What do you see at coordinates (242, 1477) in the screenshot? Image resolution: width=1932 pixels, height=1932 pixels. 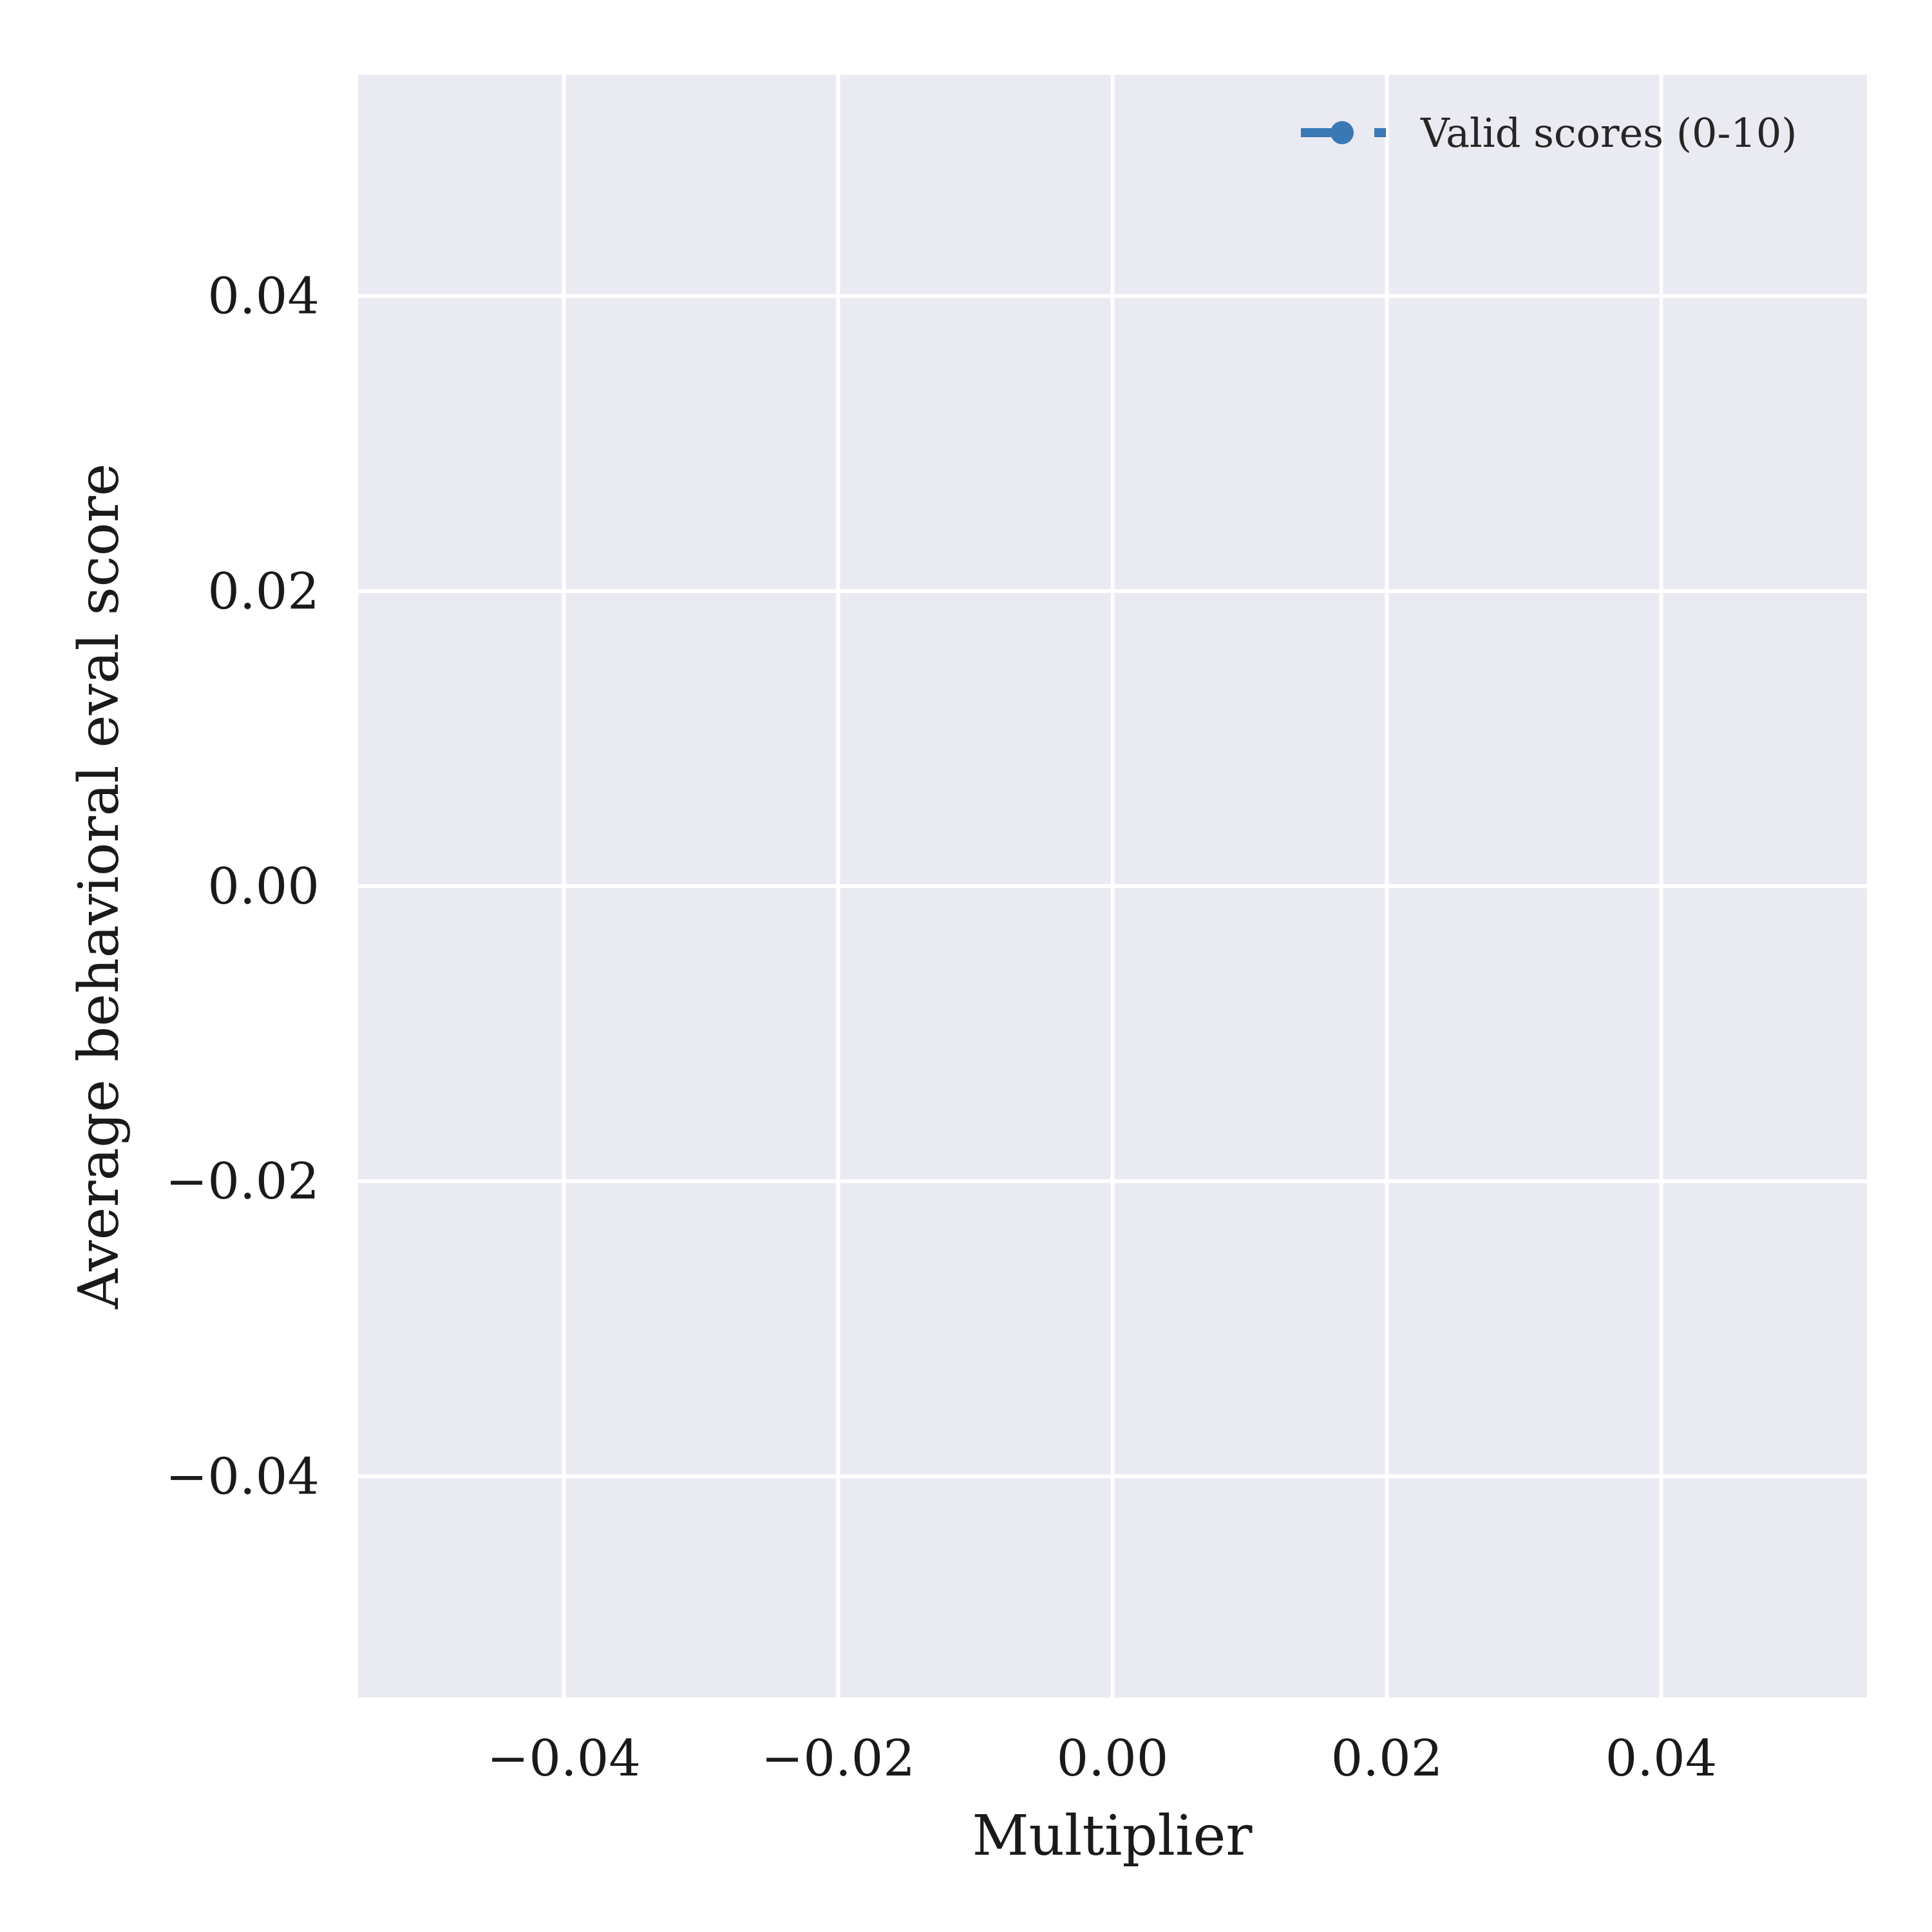 I see `y-tick-label: −0.04` at bounding box center [242, 1477].